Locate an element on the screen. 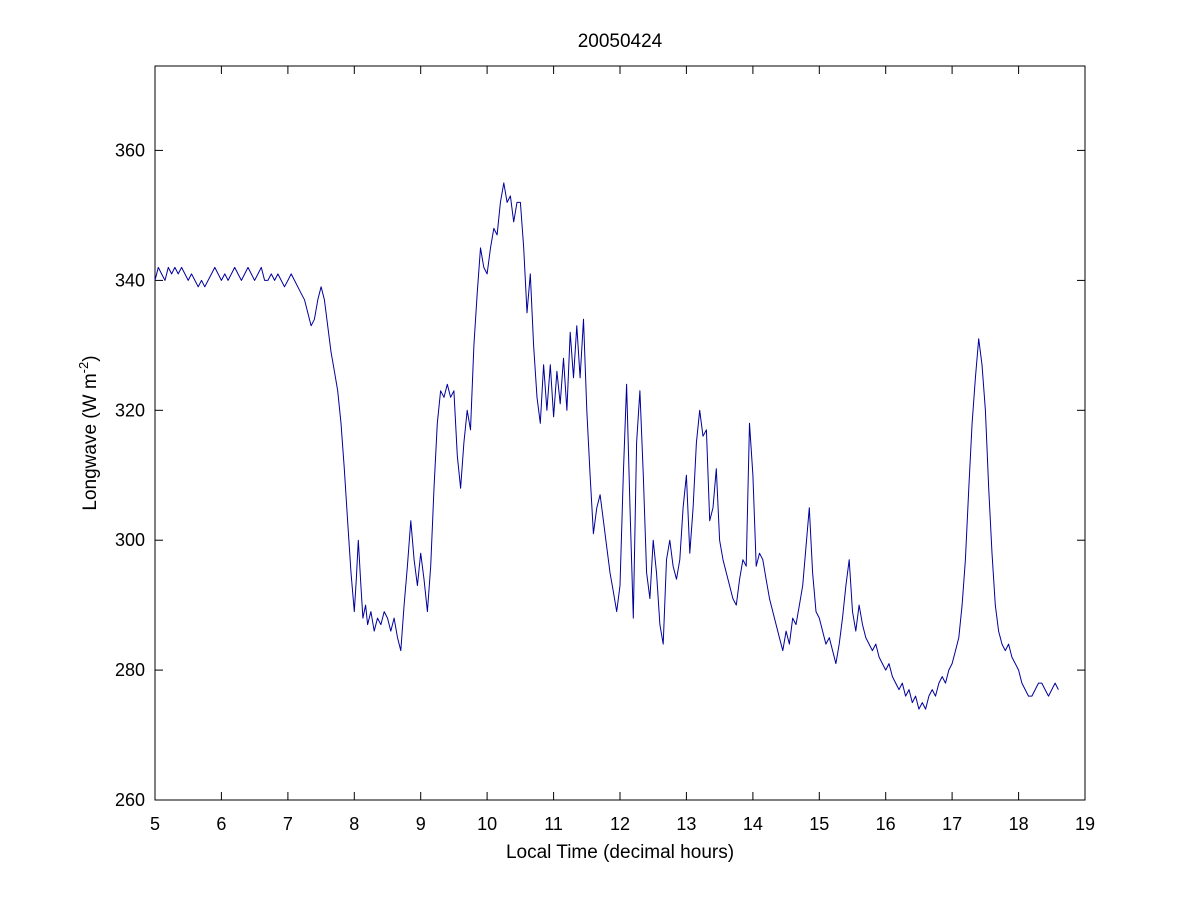  x-tick-label: 17 is located at coordinates (952, 824).